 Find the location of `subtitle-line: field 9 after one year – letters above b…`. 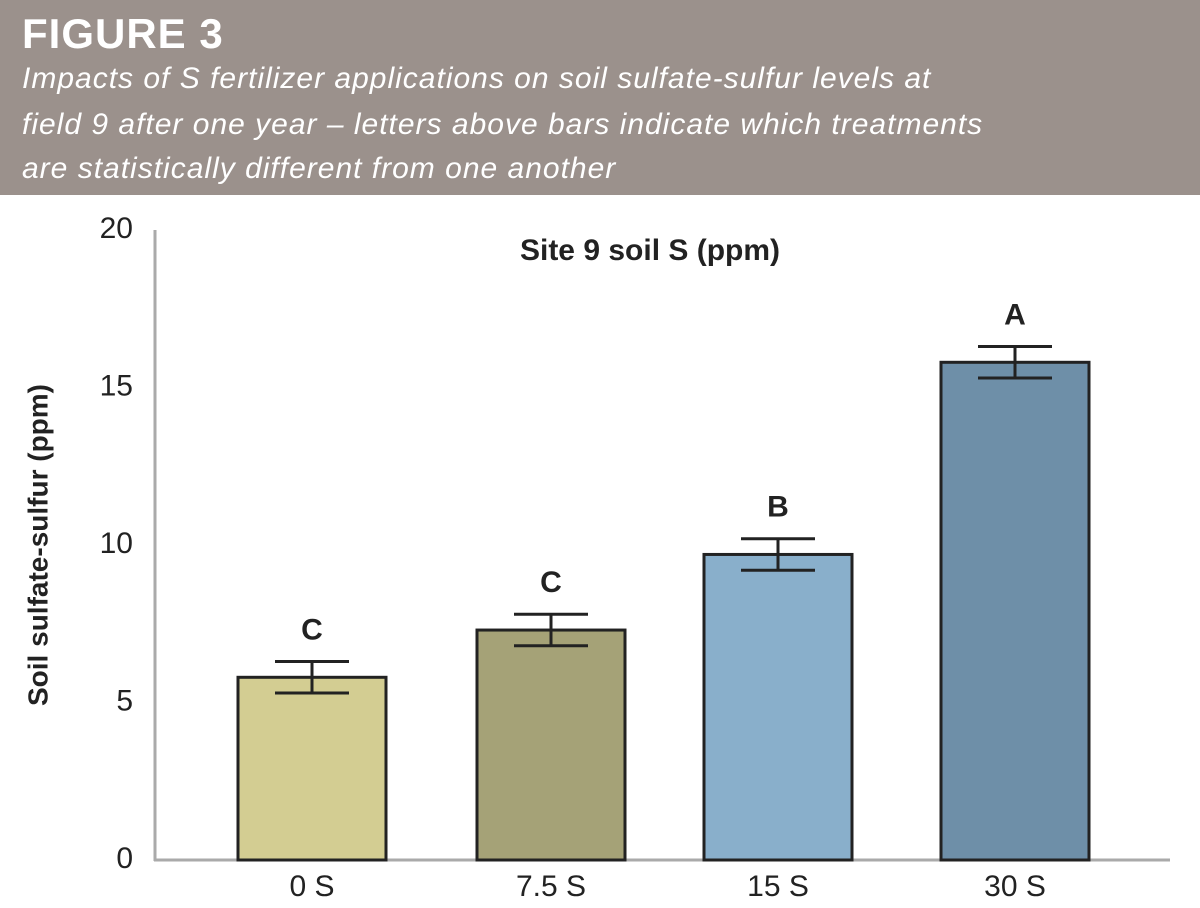

subtitle-line: field 9 after one year – letters above b… is located at coordinates (503, 124).